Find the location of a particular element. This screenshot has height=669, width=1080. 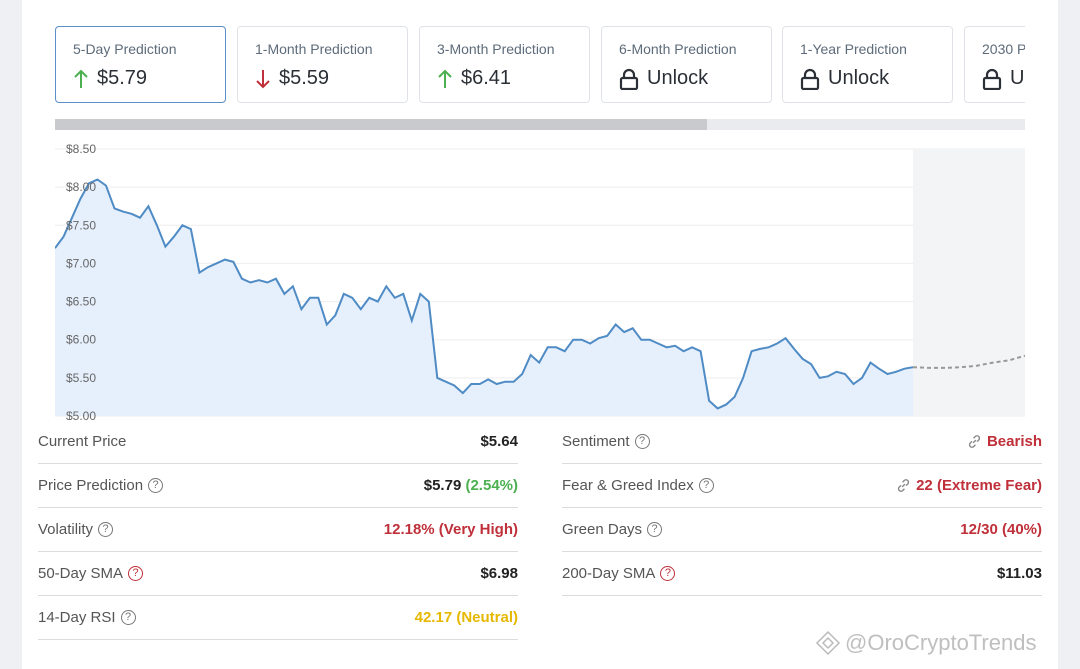

stat-value: 22 (Extreme Fear) is located at coordinates (969, 485).